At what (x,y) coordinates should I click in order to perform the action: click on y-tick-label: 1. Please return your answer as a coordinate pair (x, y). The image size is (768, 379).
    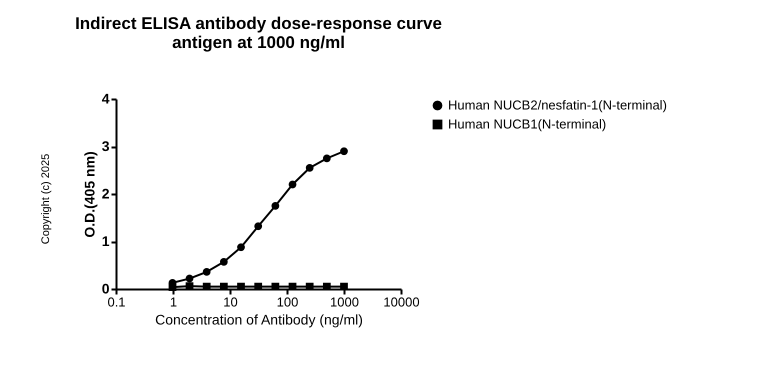
    Looking at the image, I should click on (106, 241).